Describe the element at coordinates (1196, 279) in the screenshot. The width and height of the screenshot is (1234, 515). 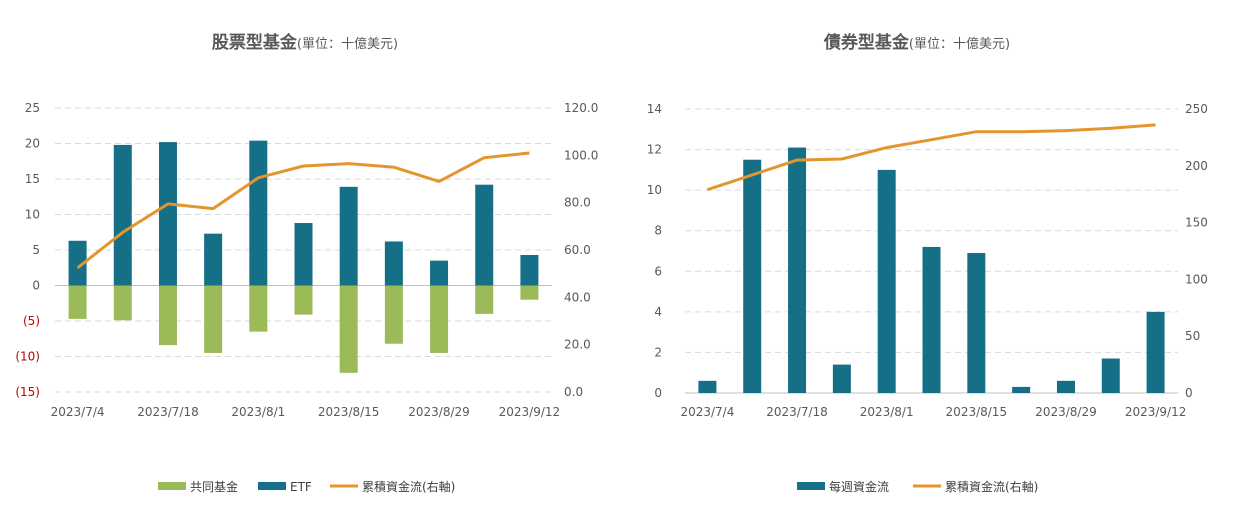
I see `right-axis-tick-label: 100` at that location.